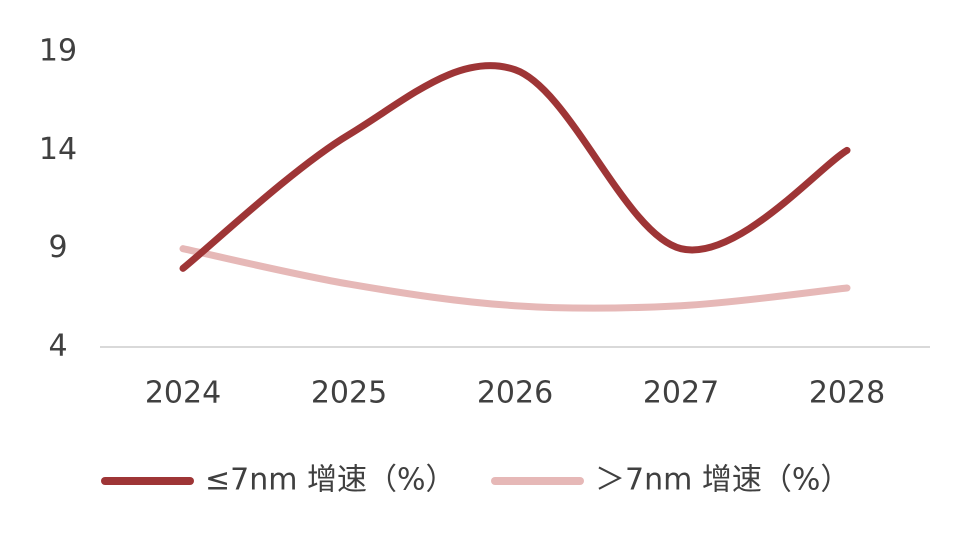  Describe the element at coordinates (58, 51) in the screenshot. I see `y-tick-label: 19` at that location.